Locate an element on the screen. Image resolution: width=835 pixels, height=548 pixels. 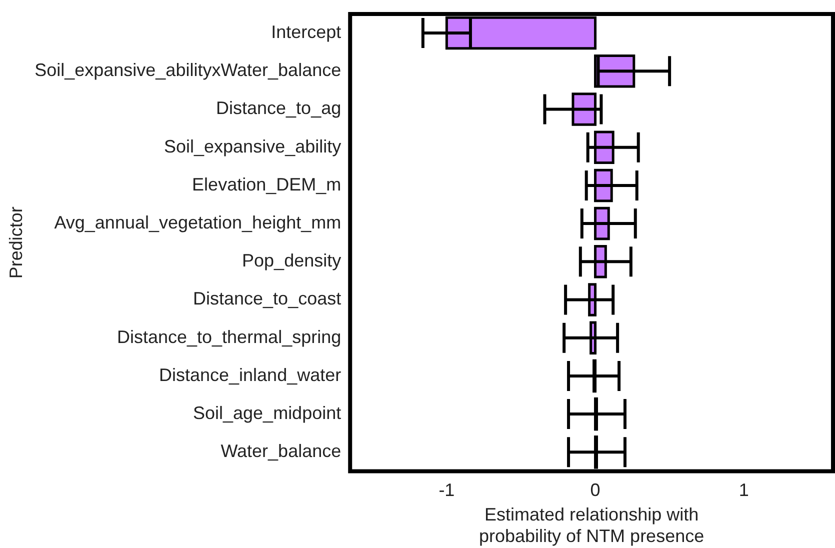
x-tick-label: 1 is located at coordinates (743, 490).